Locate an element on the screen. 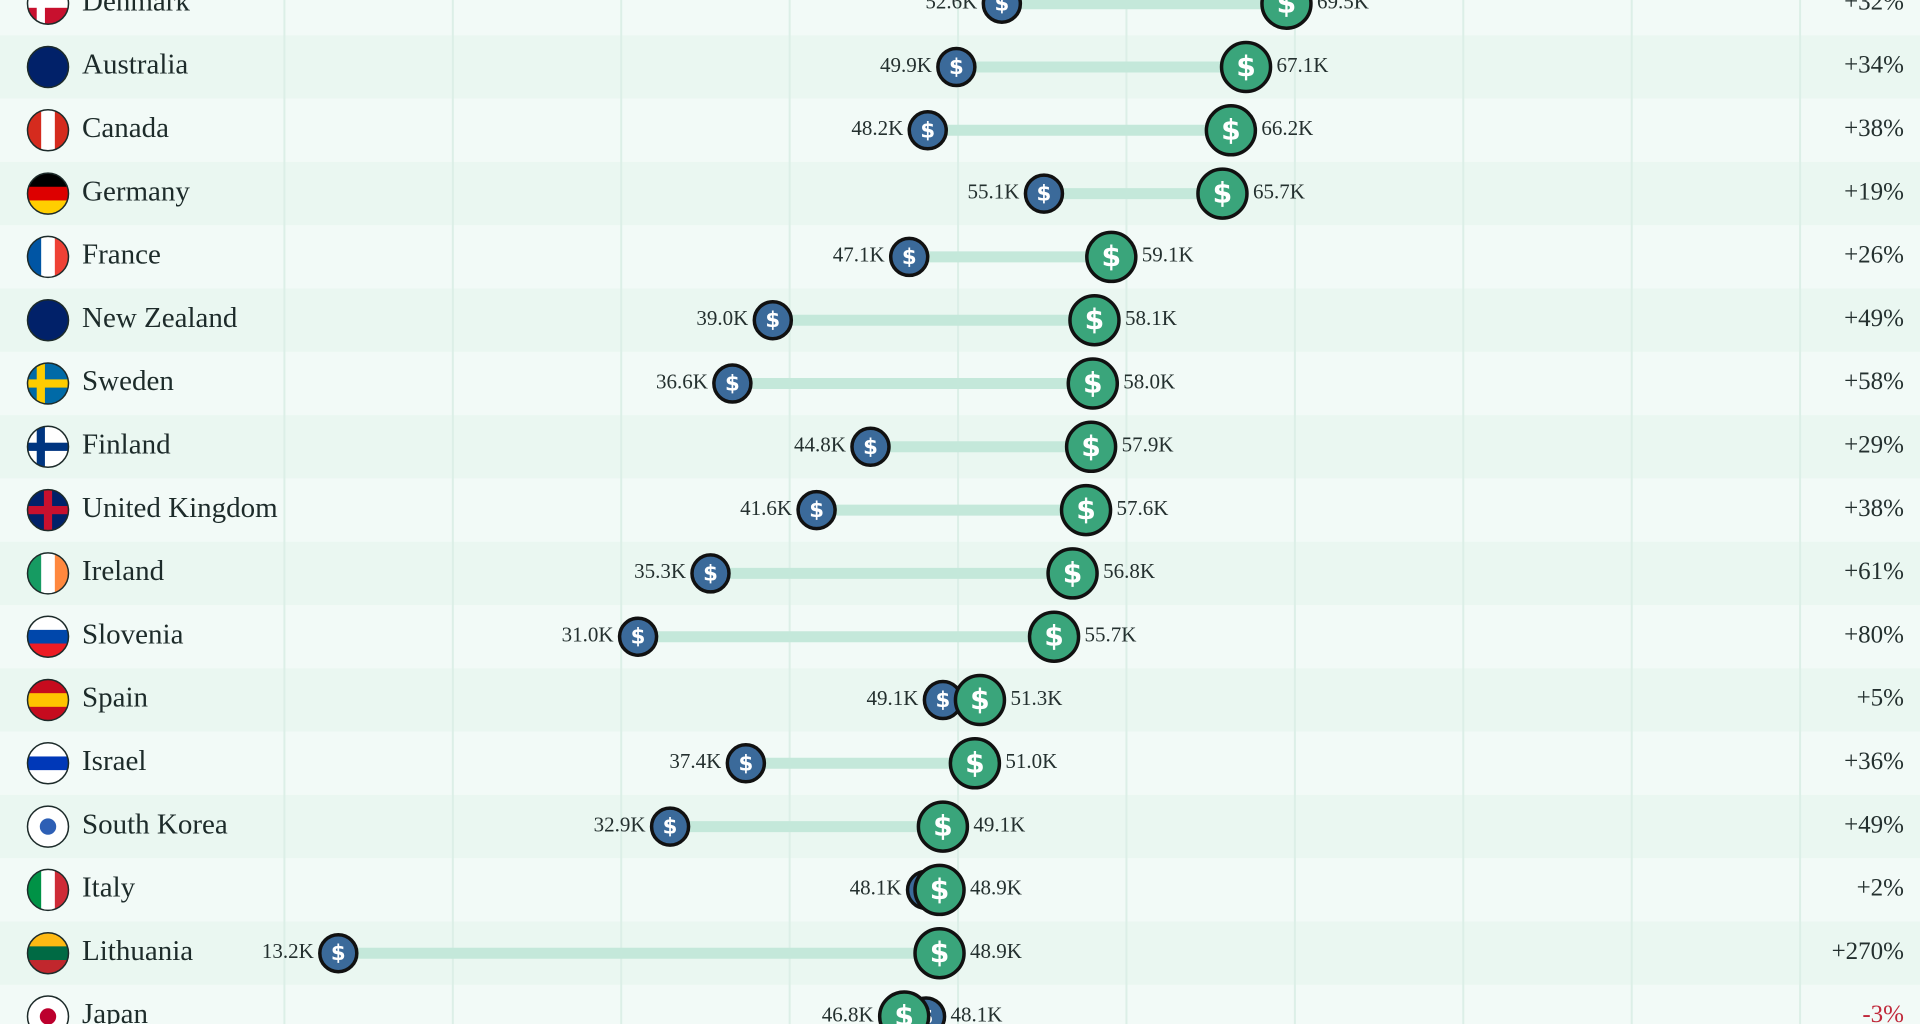 The width and height of the screenshot is (1920, 1024). category-label: South Korea is located at coordinates (155, 824).